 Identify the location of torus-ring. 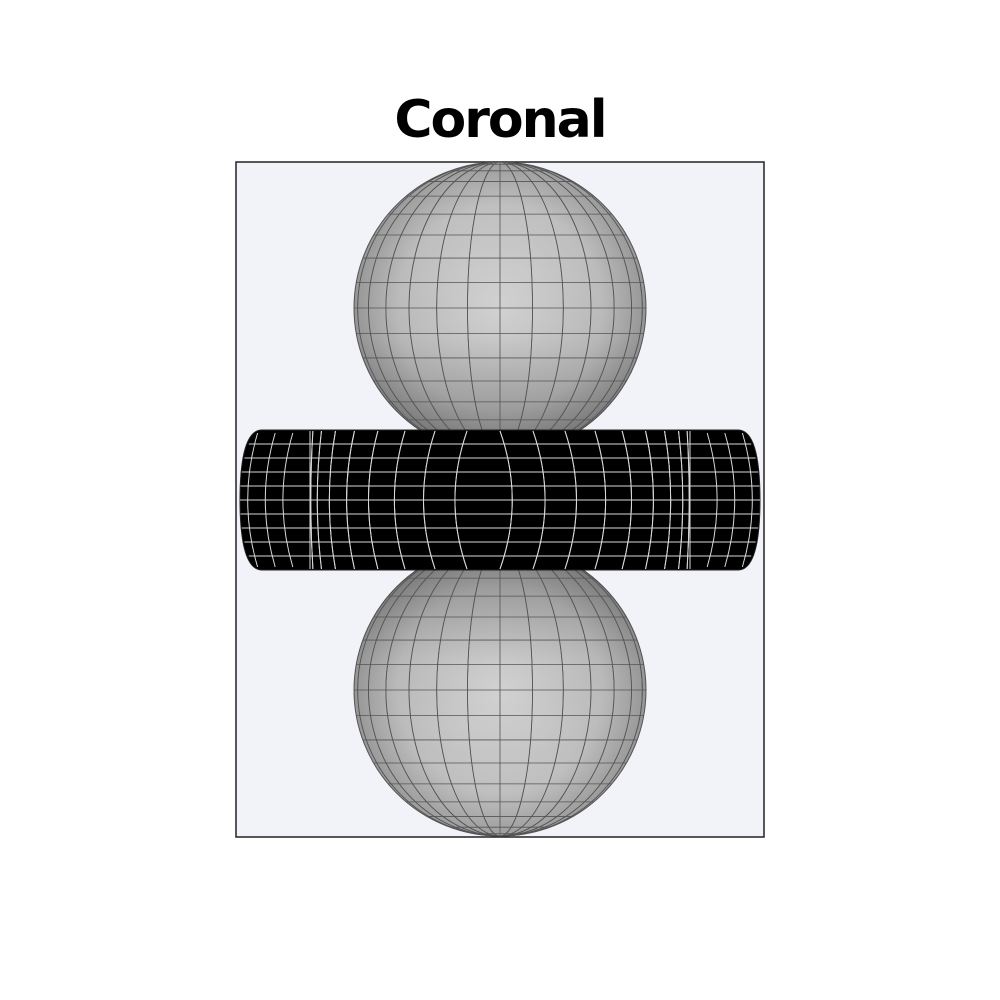
(500, 500).